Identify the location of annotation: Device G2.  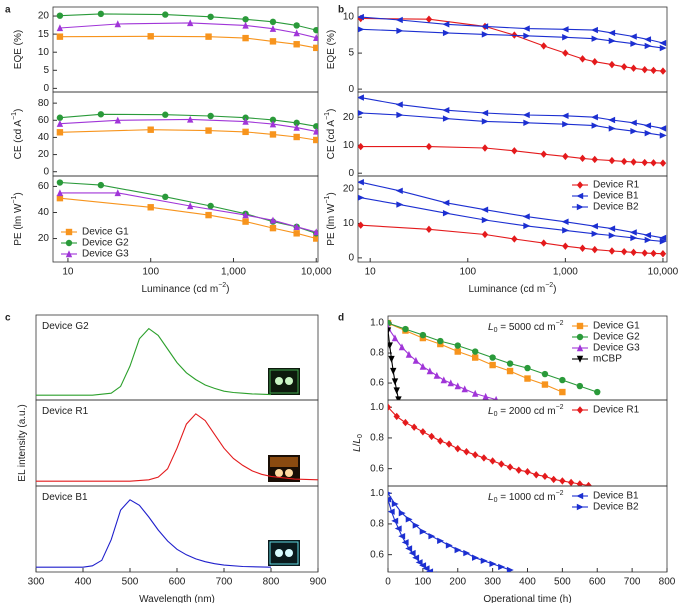
(65, 326).